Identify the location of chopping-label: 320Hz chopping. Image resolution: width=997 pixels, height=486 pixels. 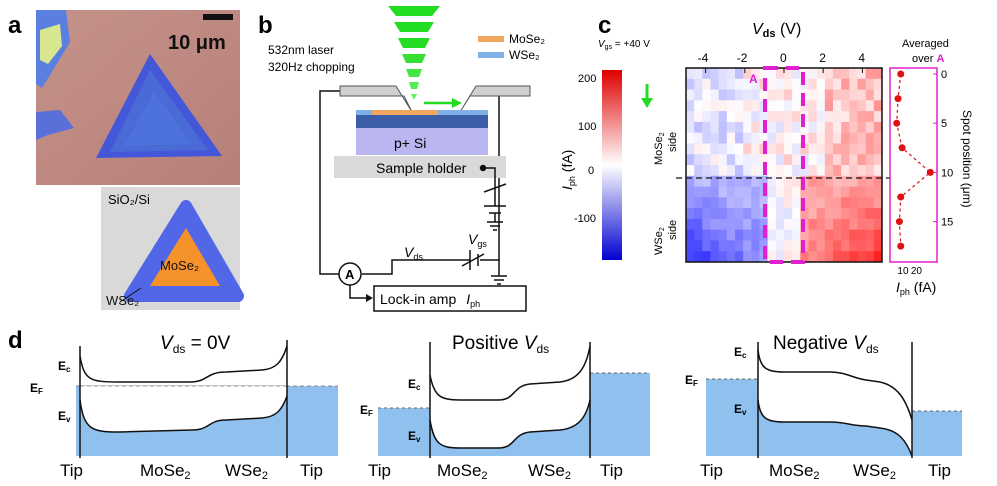
(311, 67).